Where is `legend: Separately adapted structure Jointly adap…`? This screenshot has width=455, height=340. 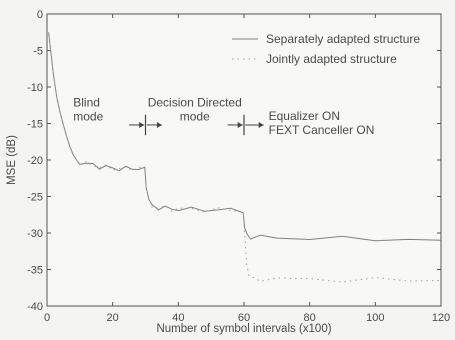
legend: Separately adapted structure Jointly adap… is located at coordinates (326, 49).